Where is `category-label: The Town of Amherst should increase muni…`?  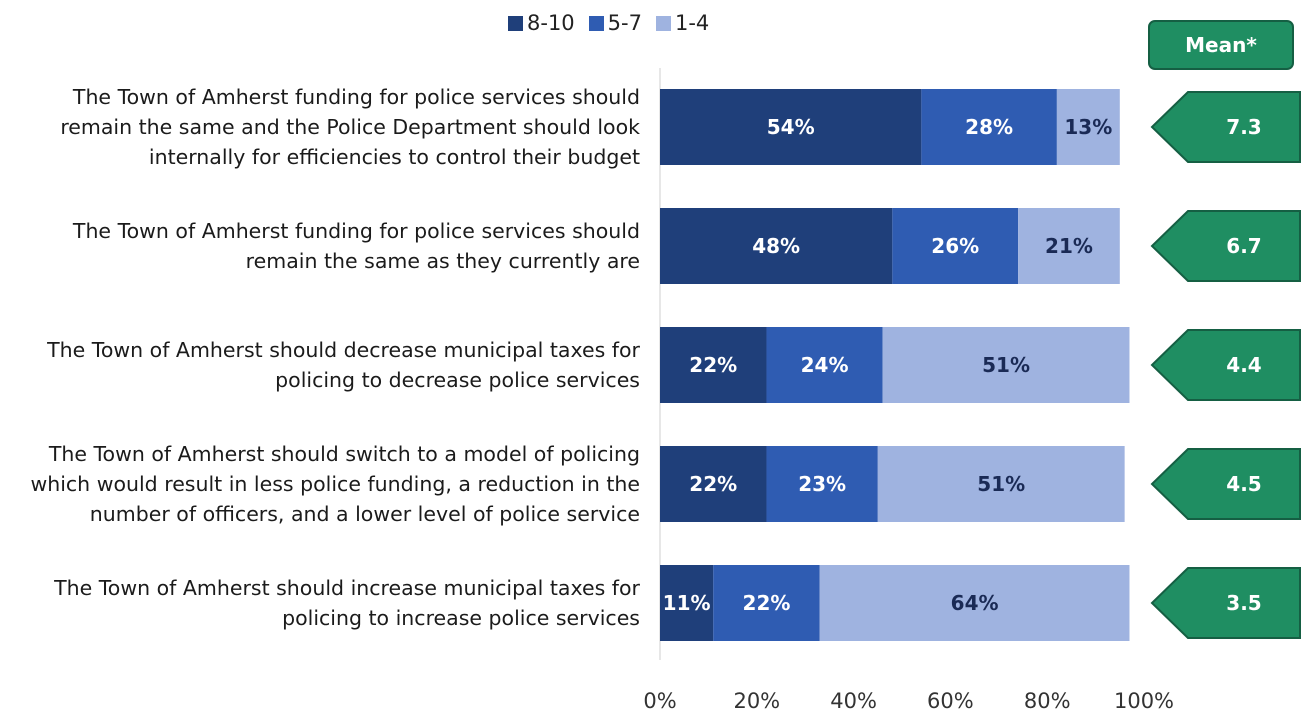
category-label: The Town of Amherst should increase muni… is located at coordinates (347, 603).